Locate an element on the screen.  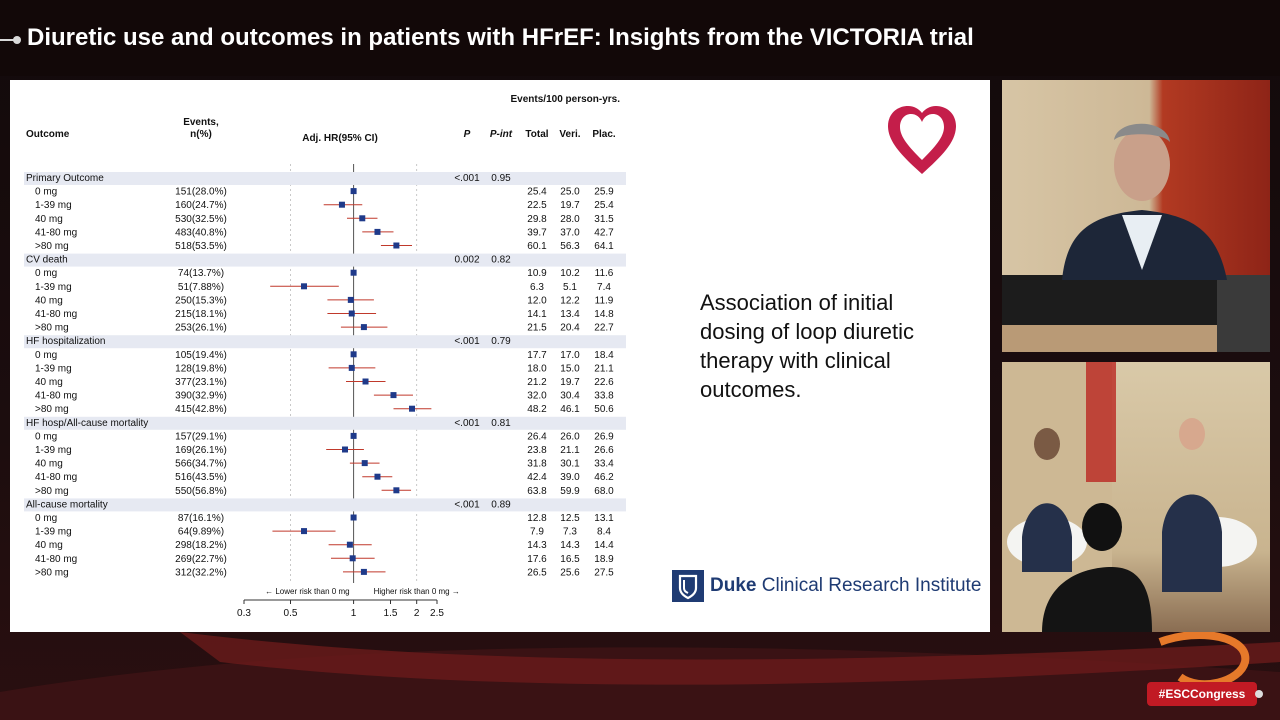
row-veri: 10.2 is located at coordinates (570, 273).